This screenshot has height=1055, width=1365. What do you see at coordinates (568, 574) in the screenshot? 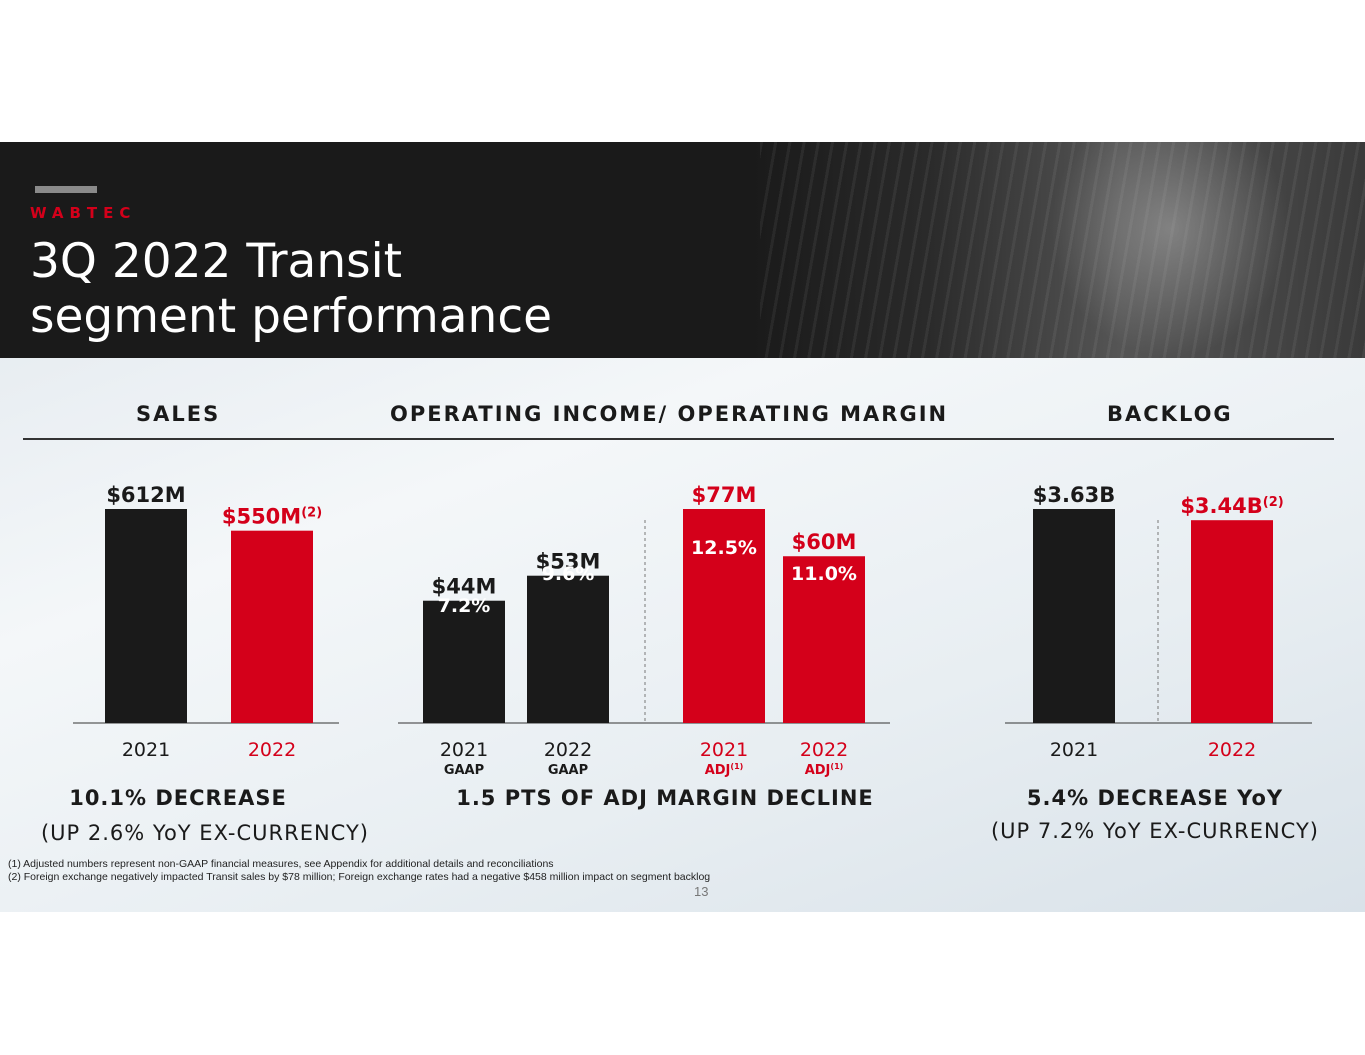
I see `operating-margin-label-2022-gaap: 9.6%` at bounding box center [568, 574].